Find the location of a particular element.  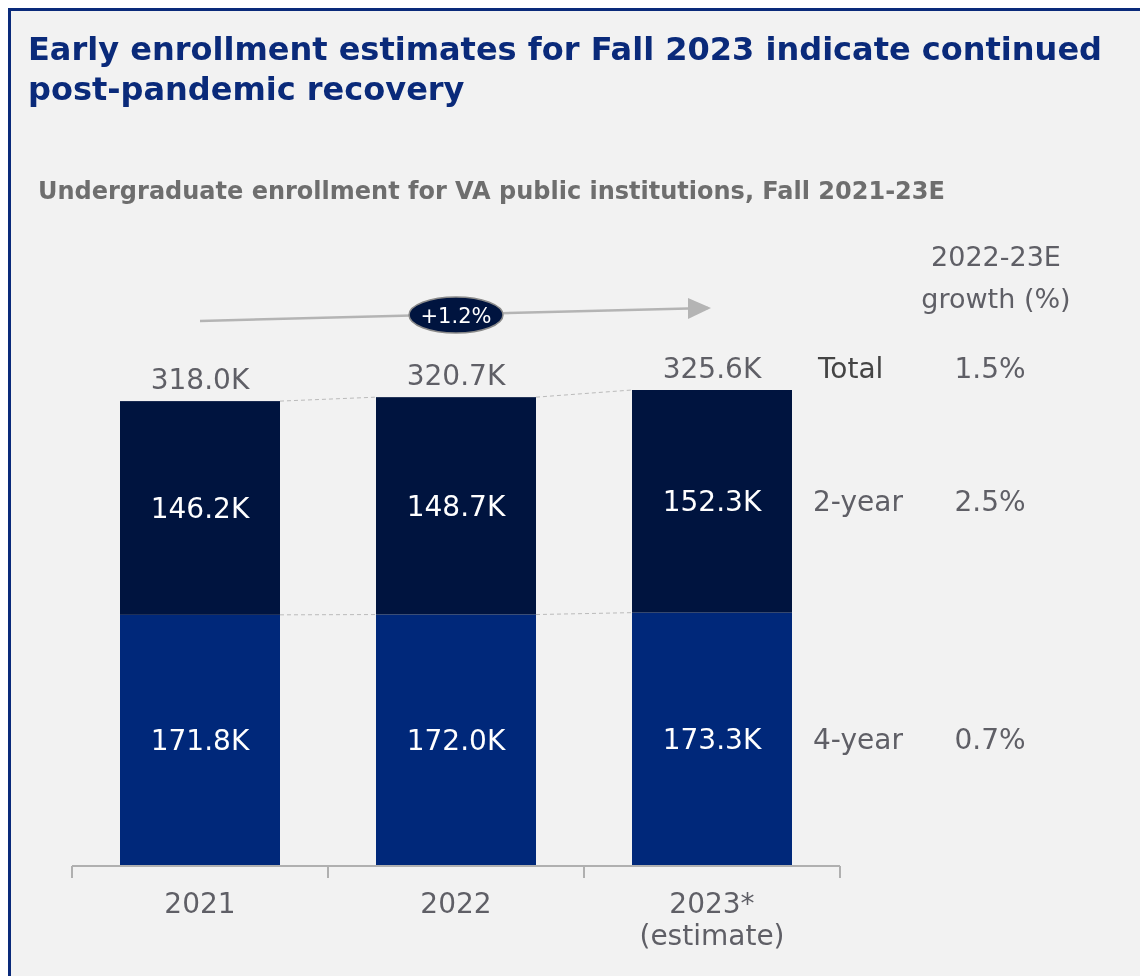

data-label: 146.2K is located at coordinates (200, 508).